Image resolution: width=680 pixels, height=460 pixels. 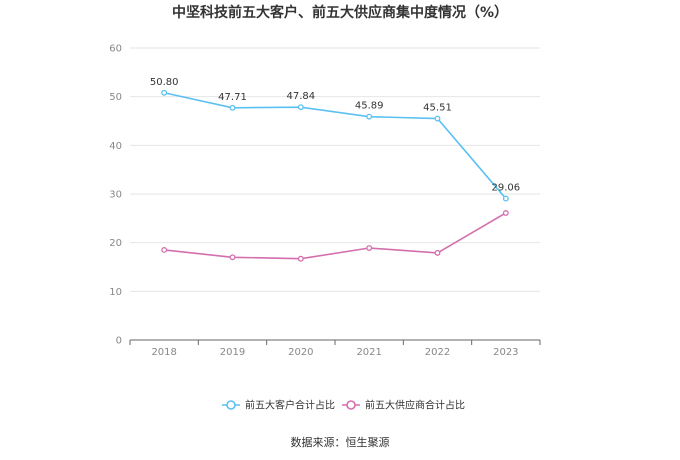 What do you see at coordinates (115, 97) in the screenshot?
I see `y-tick-label: 50` at bounding box center [115, 97].